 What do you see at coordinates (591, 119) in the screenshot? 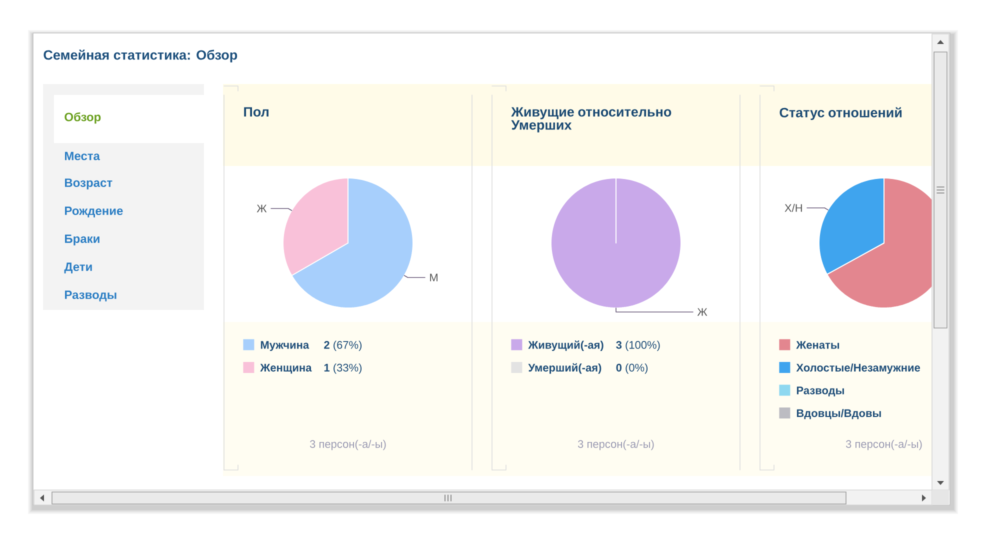
I see `chart-title: Живущие относительно Умерших` at bounding box center [591, 119].